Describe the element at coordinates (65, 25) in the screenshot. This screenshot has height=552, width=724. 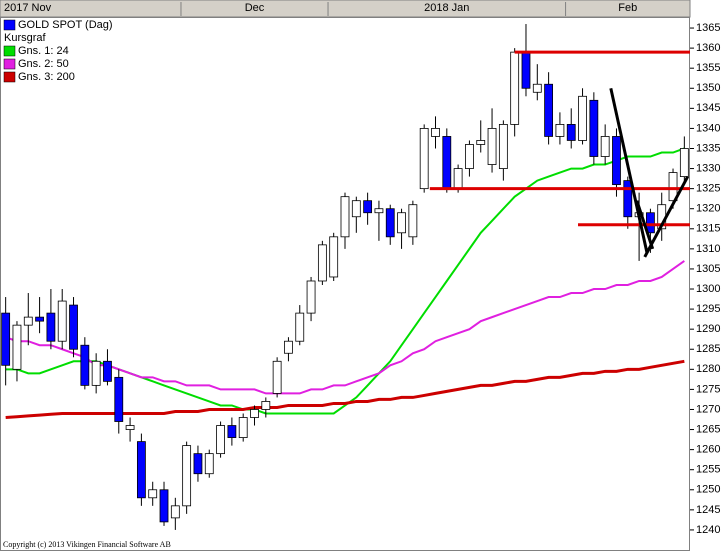
I see `legend-label: GOLD SPOT (Dag)` at that location.